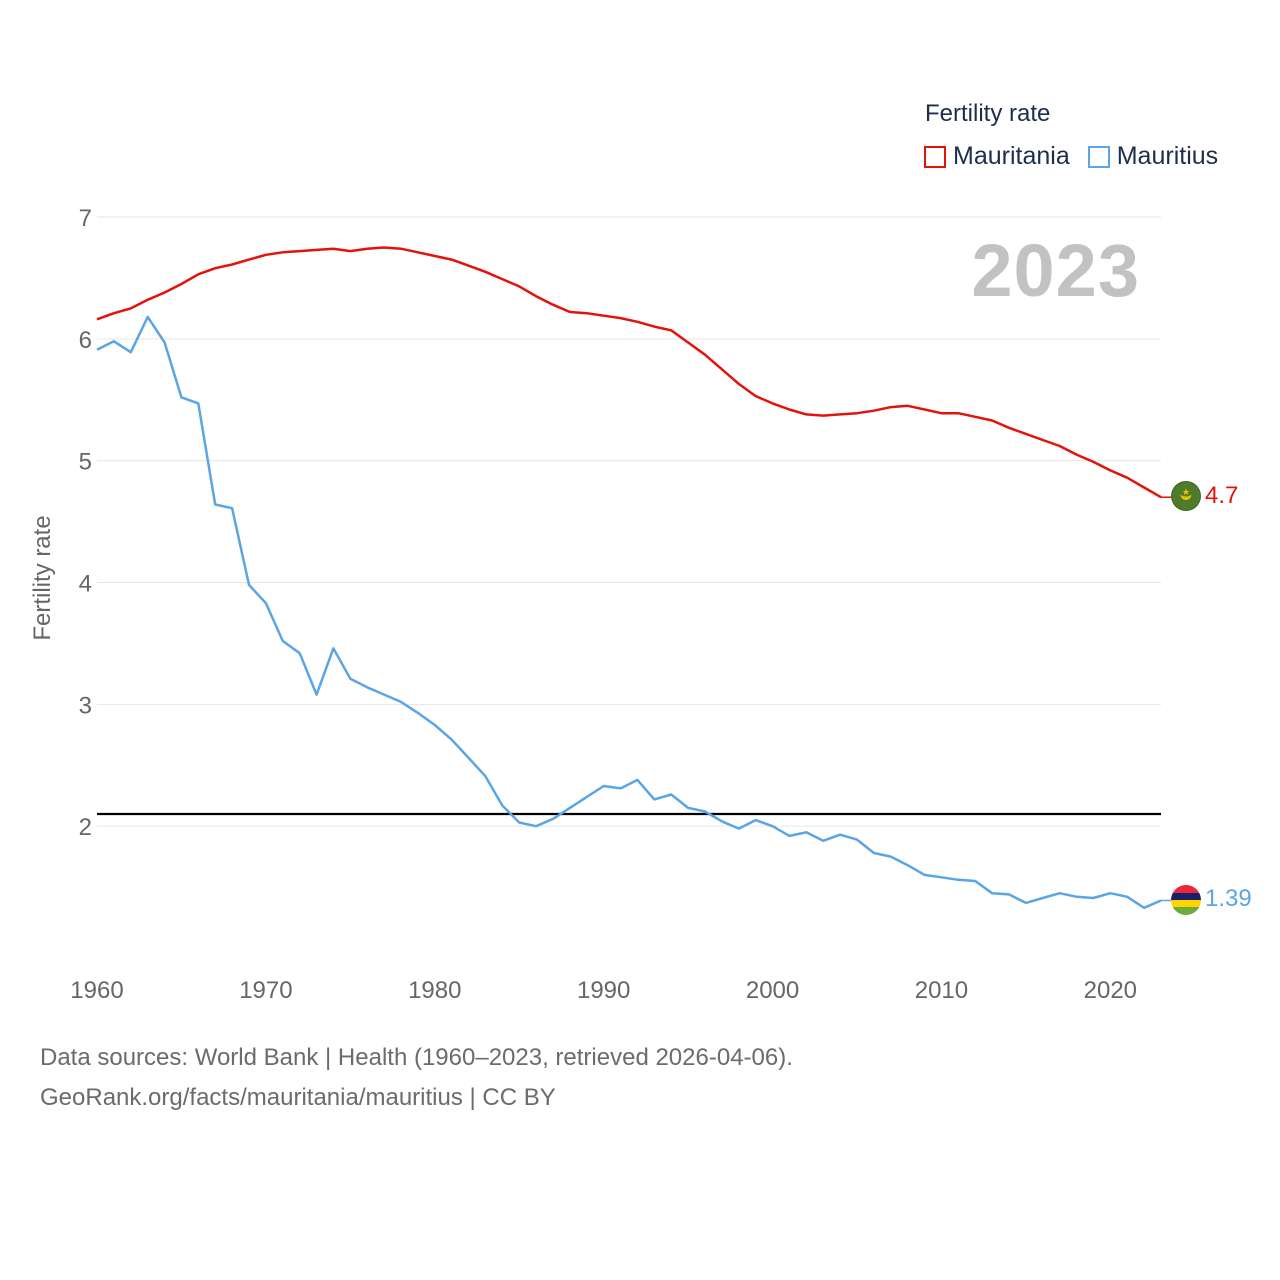 The image size is (1280, 1280). Describe the element at coordinates (1228, 697) in the screenshot. I see `end-labels: 4.7 1.39` at that location.